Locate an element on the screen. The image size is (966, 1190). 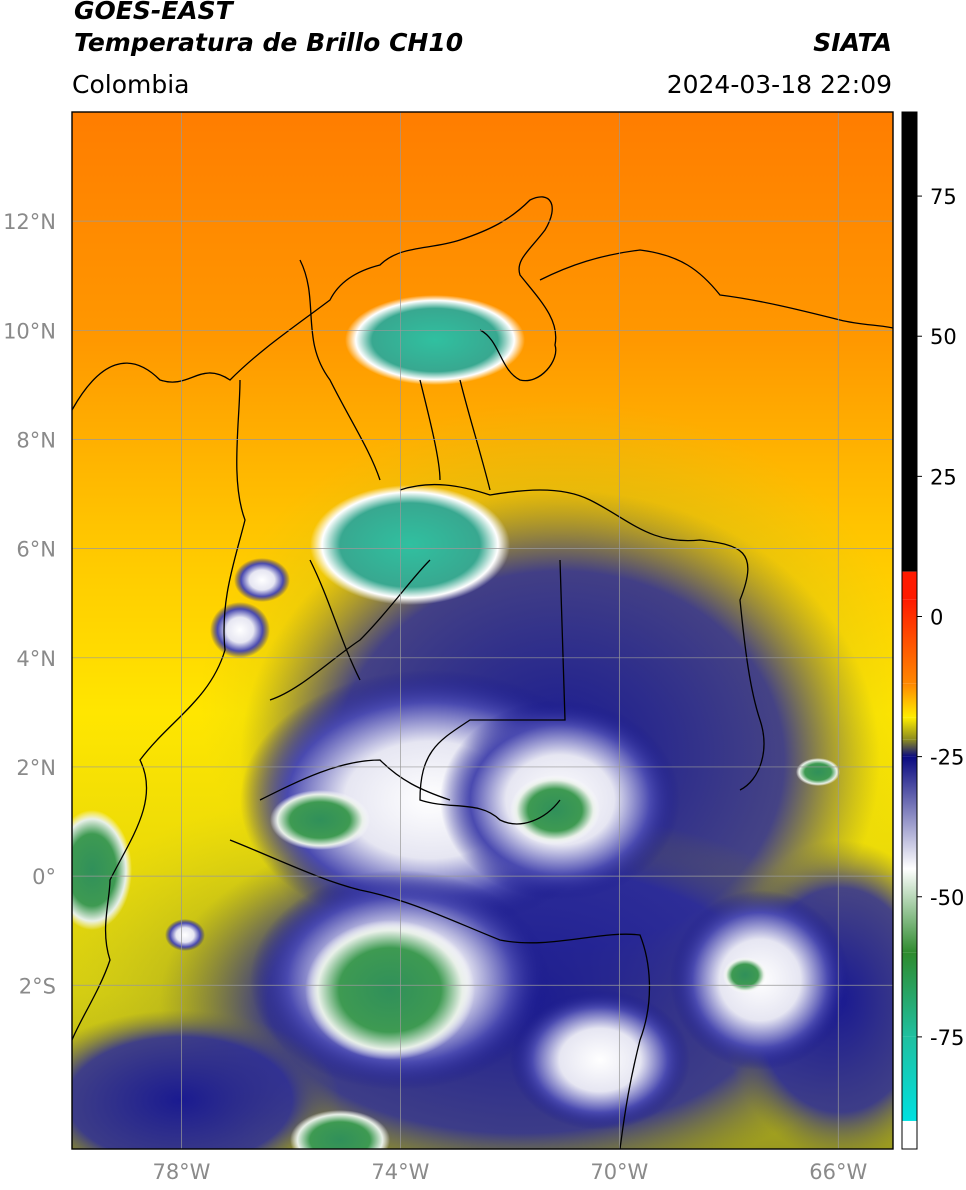
lat-tick-label: 8°N is located at coordinates (36, 440).